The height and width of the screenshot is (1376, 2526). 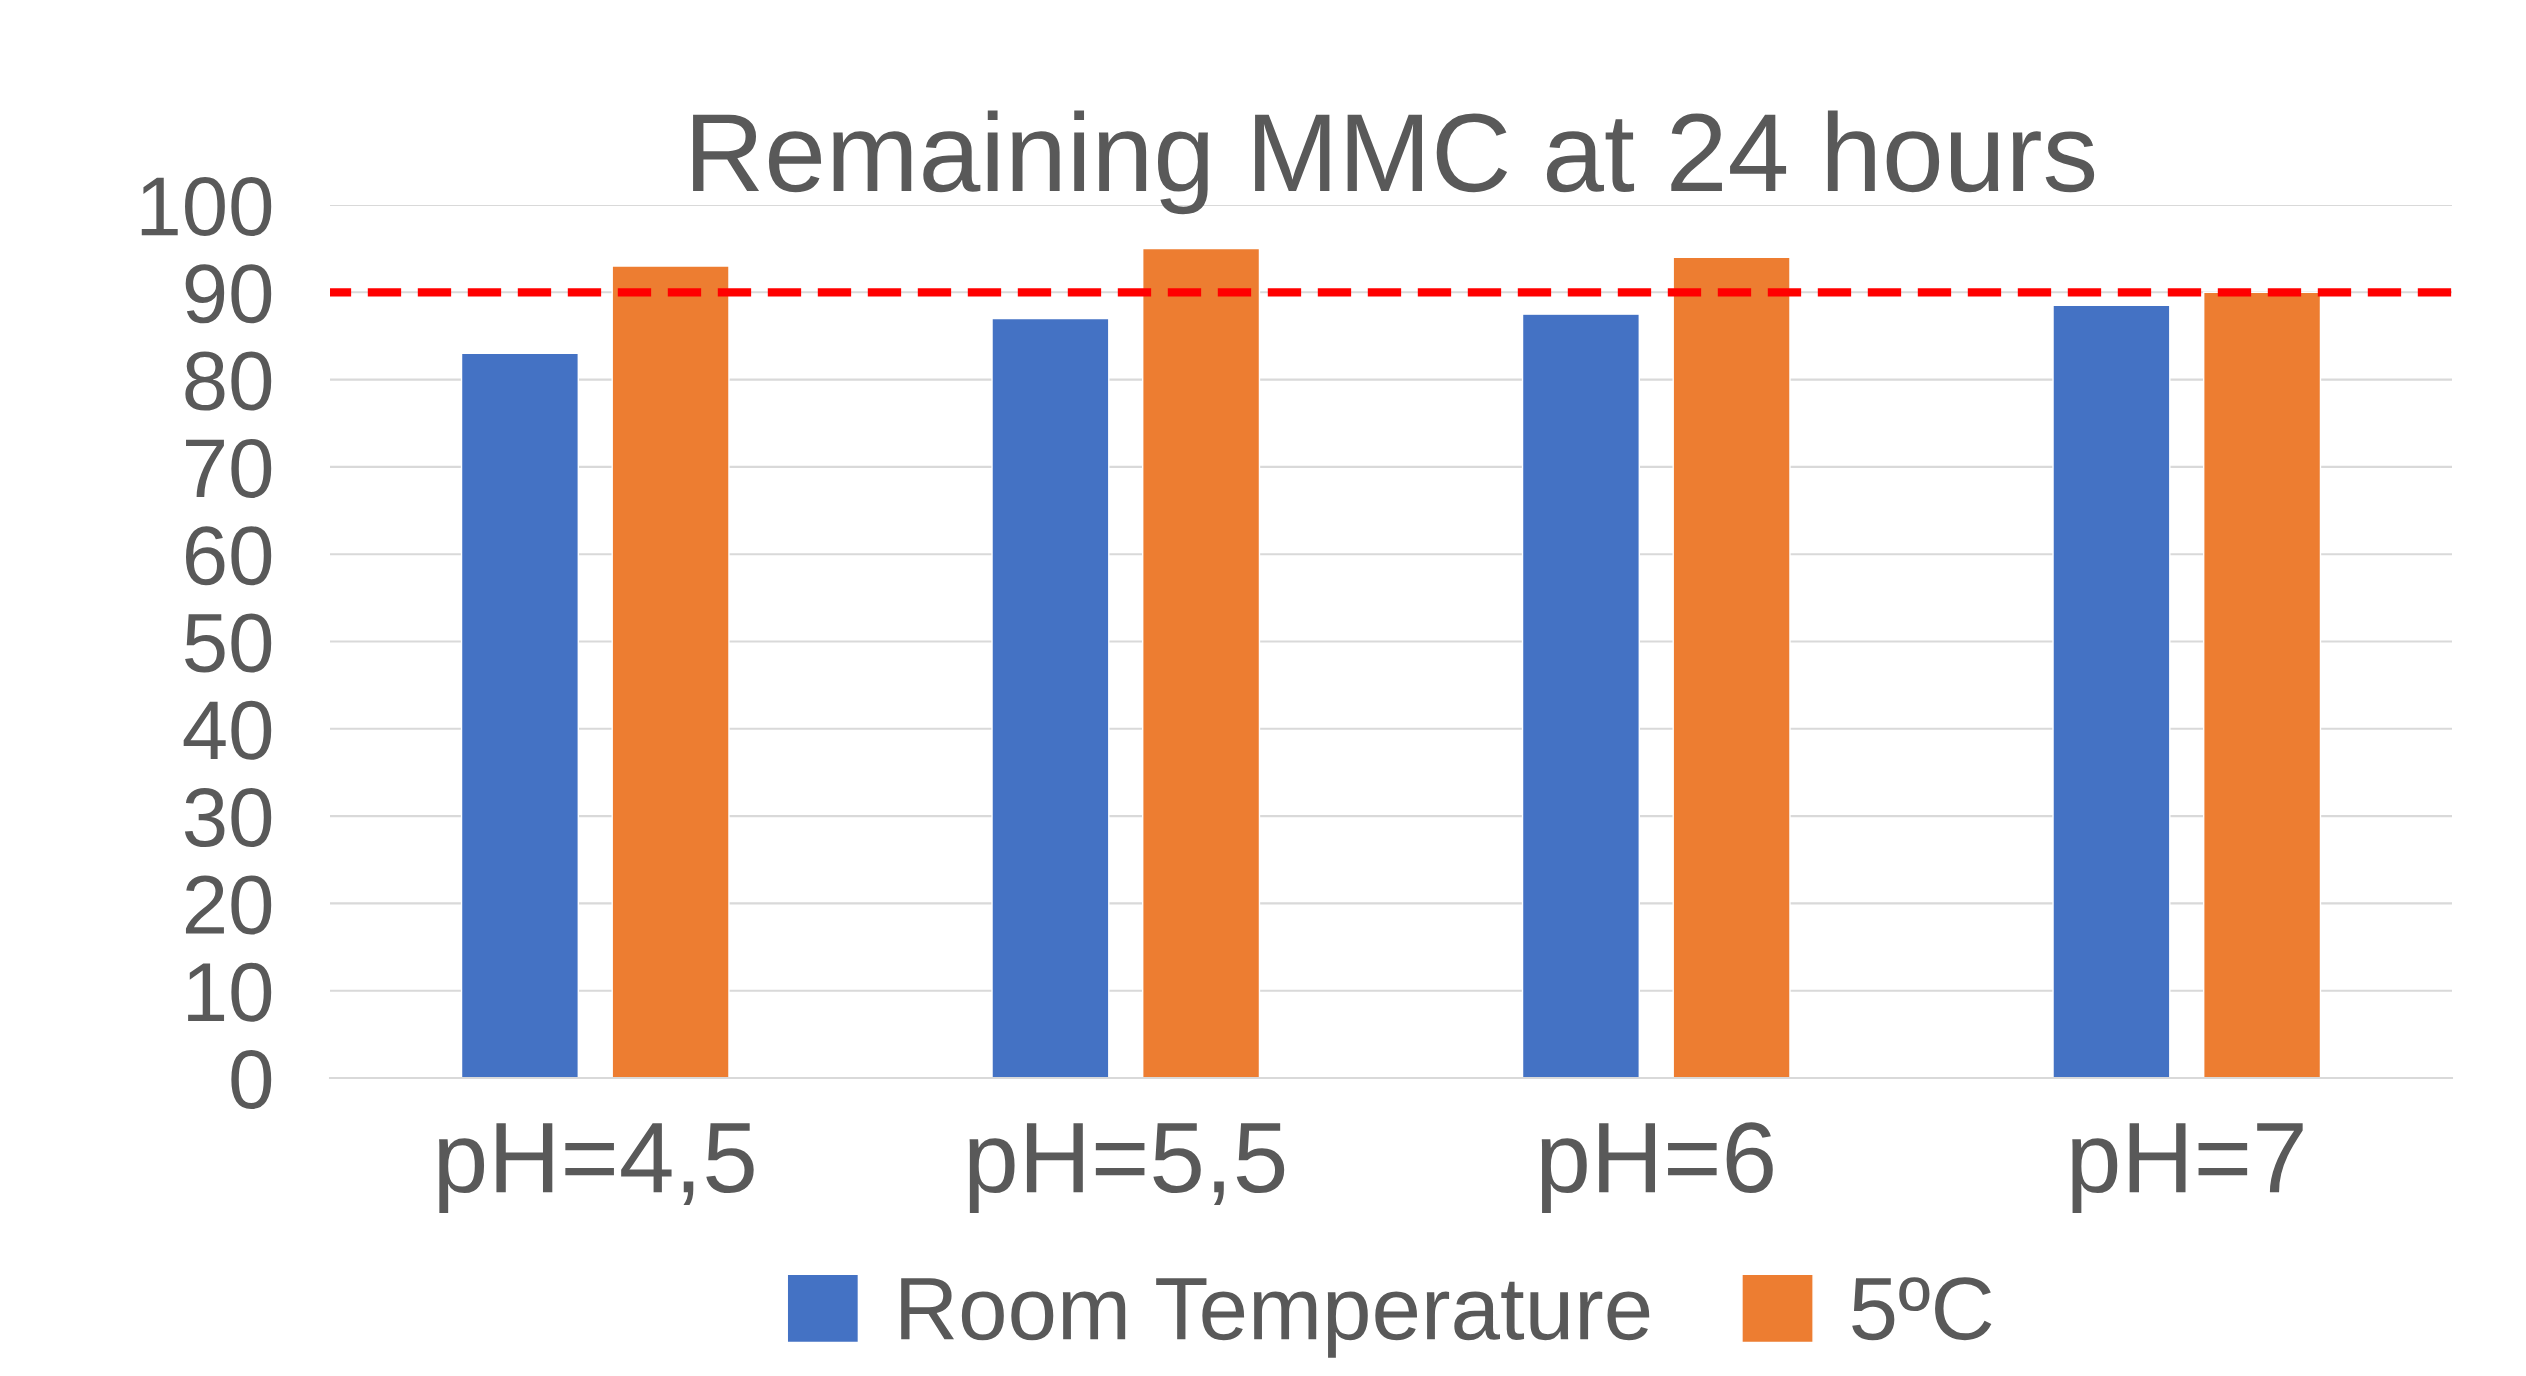 I want to click on chart-title: Remaining MMC at 24 hours, so click(x=1394, y=162).